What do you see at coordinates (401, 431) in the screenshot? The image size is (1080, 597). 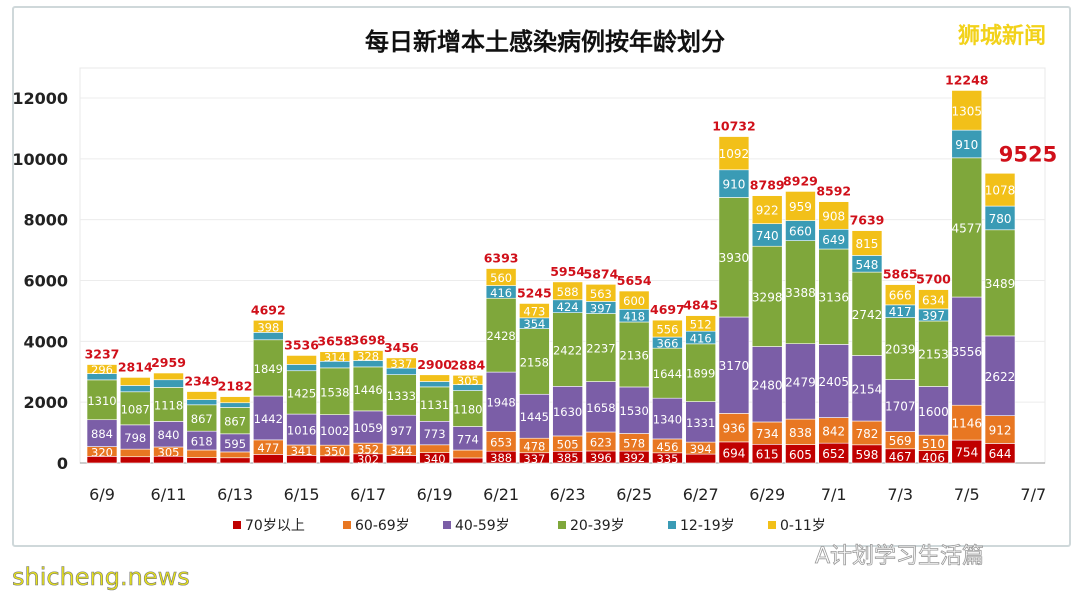 I see `data-label: 977` at bounding box center [401, 431].